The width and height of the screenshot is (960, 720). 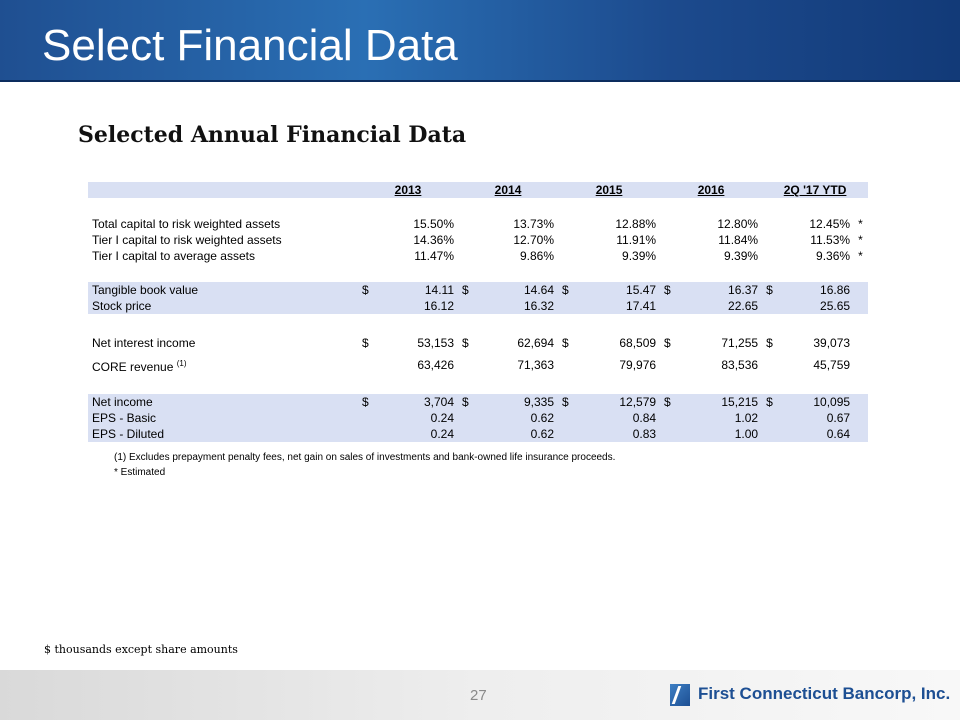 What do you see at coordinates (223, 190) in the screenshot?
I see `header-blank` at bounding box center [223, 190].